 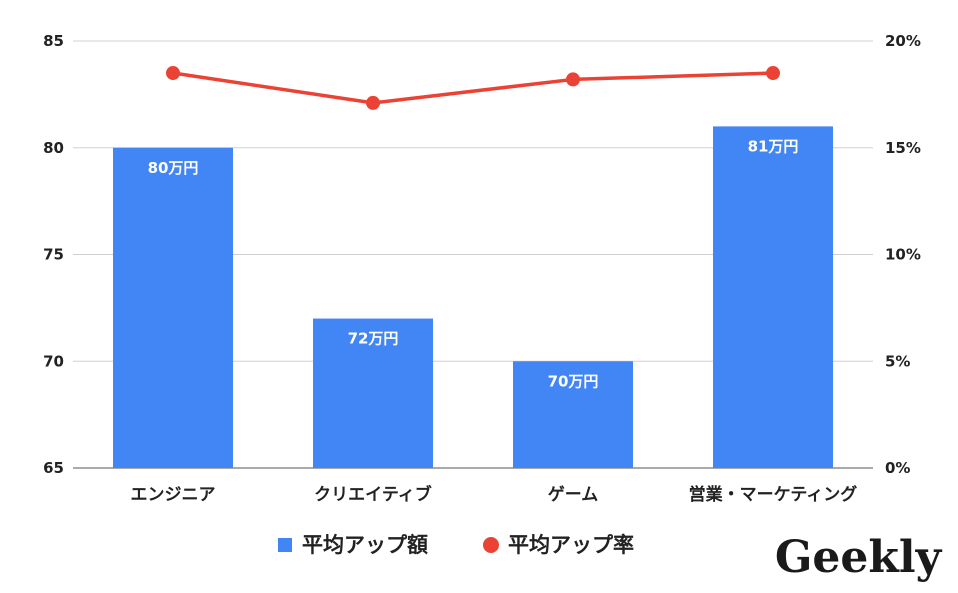 I want to click on y-left-tick-label: 85, so click(x=53, y=41).